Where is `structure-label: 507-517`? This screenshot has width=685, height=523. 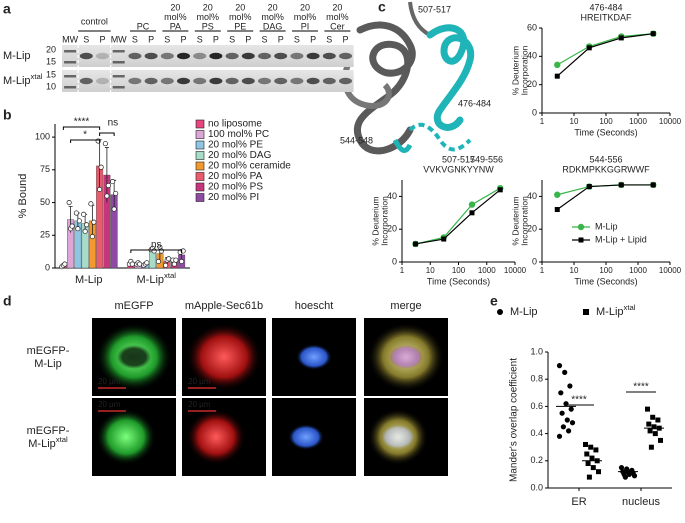
structure-label: 507-517 is located at coordinates (434, 9).